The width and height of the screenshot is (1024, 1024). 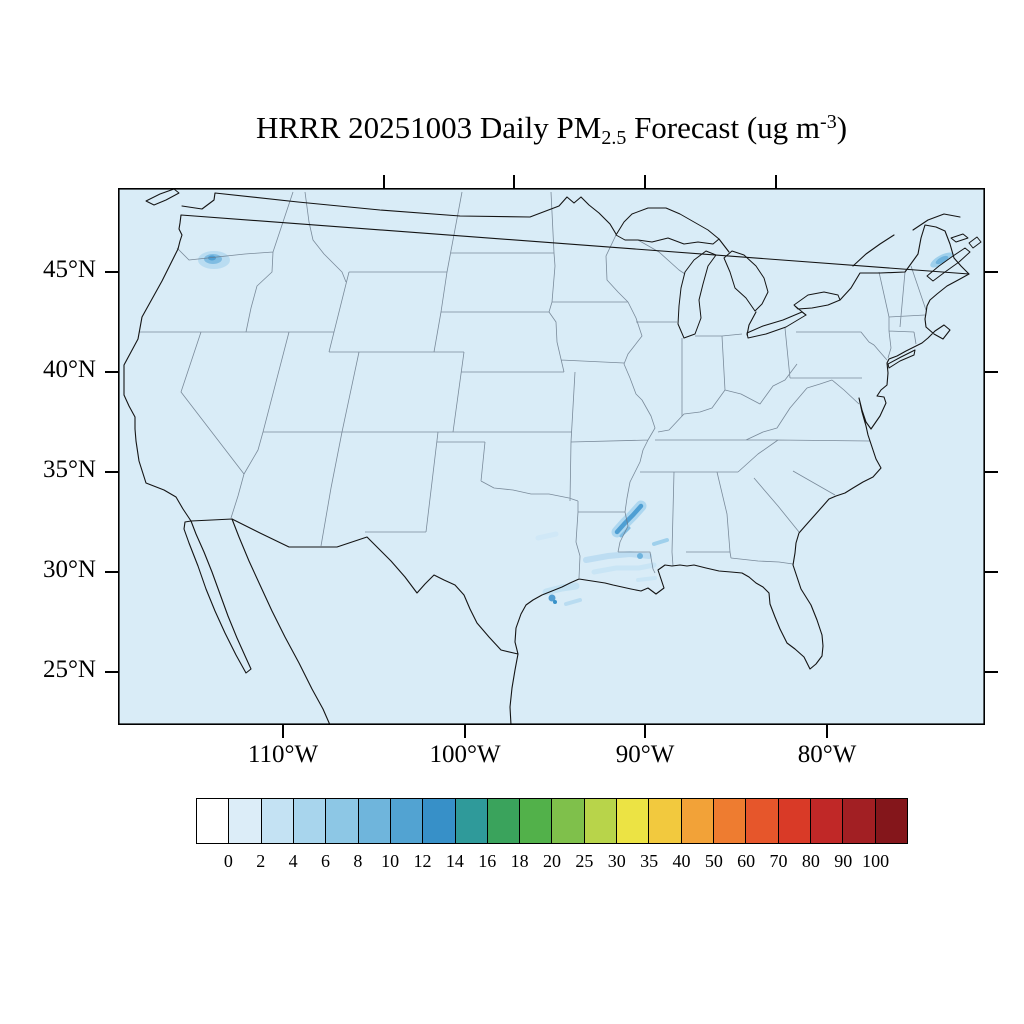 I want to click on lake-michigan, so click(x=697, y=294).